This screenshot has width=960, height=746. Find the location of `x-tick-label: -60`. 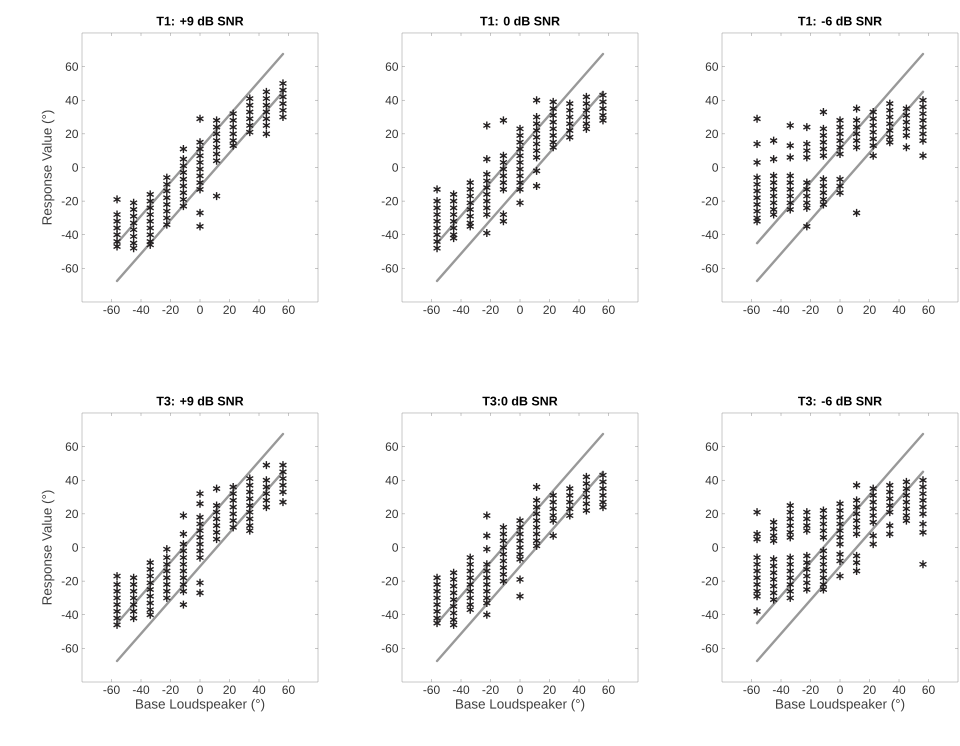

x-tick-label: -60 is located at coordinates (431, 310).